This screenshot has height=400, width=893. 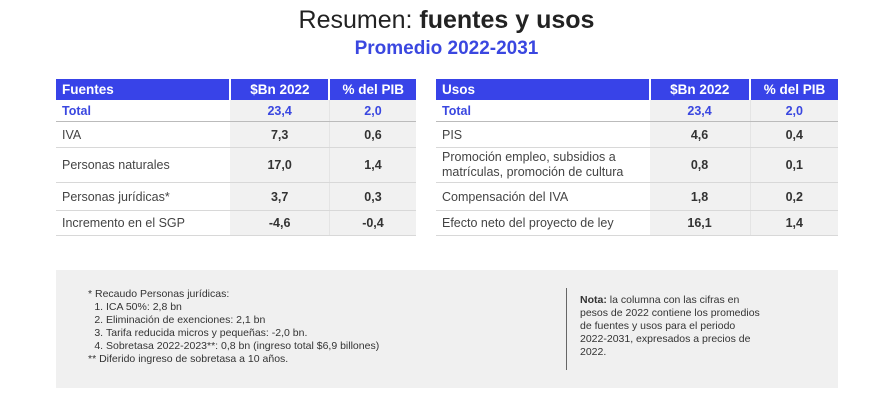 What do you see at coordinates (143, 134) in the screenshot?
I see `row-label: IVA` at bounding box center [143, 134].